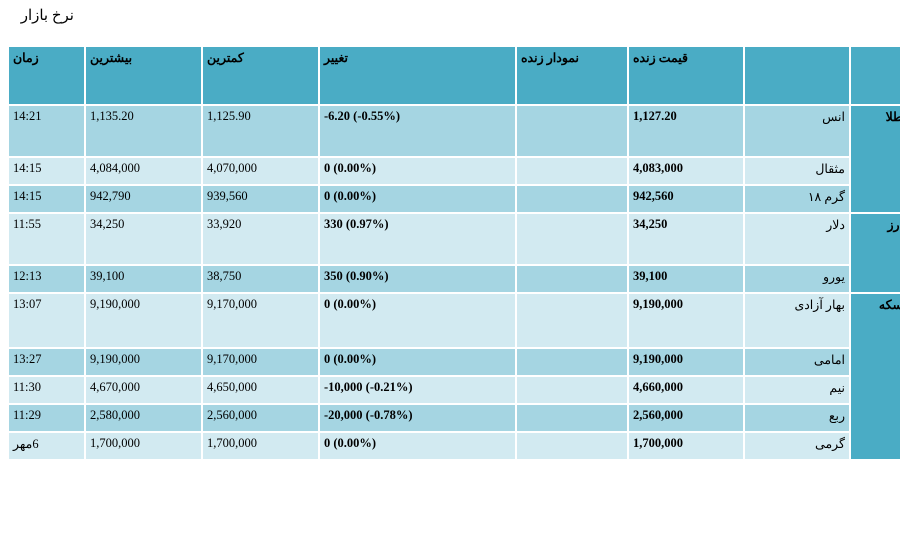 The image size is (900, 542). I want to click on live-price: 2,560,000, so click(686, 418).